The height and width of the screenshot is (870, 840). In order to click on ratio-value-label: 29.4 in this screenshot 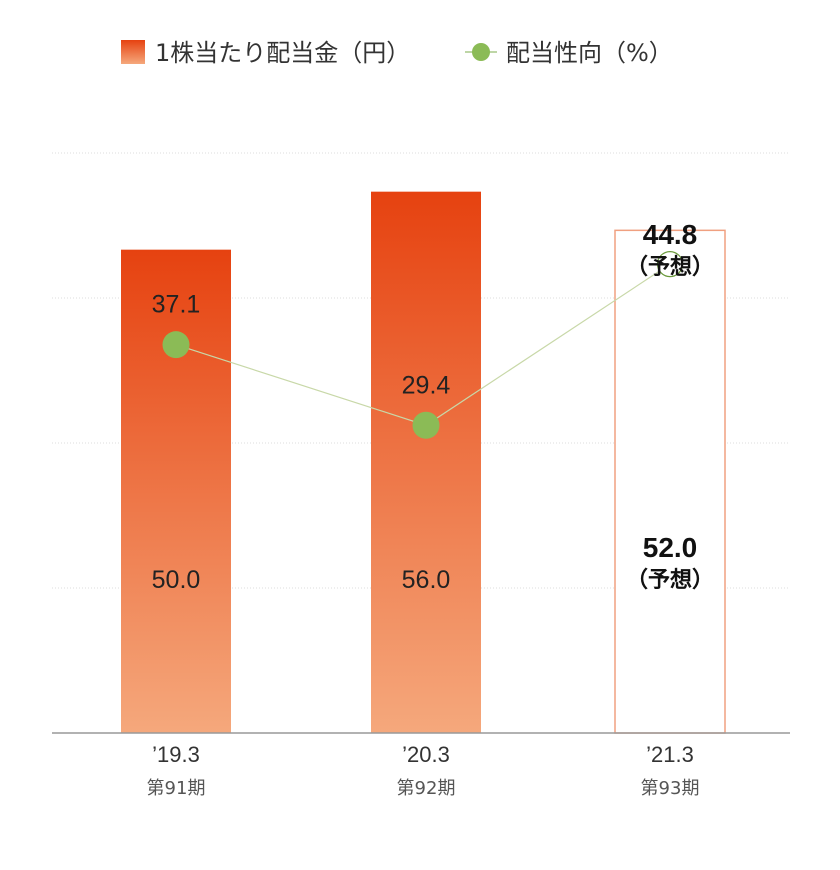, I will do `click(426, 385)`.